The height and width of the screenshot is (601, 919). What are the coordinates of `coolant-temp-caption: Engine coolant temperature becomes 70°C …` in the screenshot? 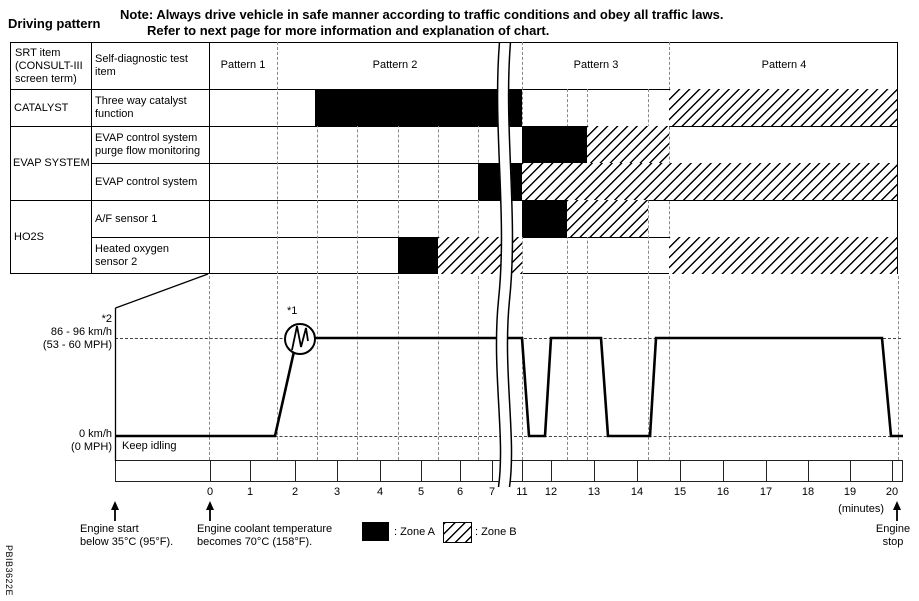 It's located at (265, 535).